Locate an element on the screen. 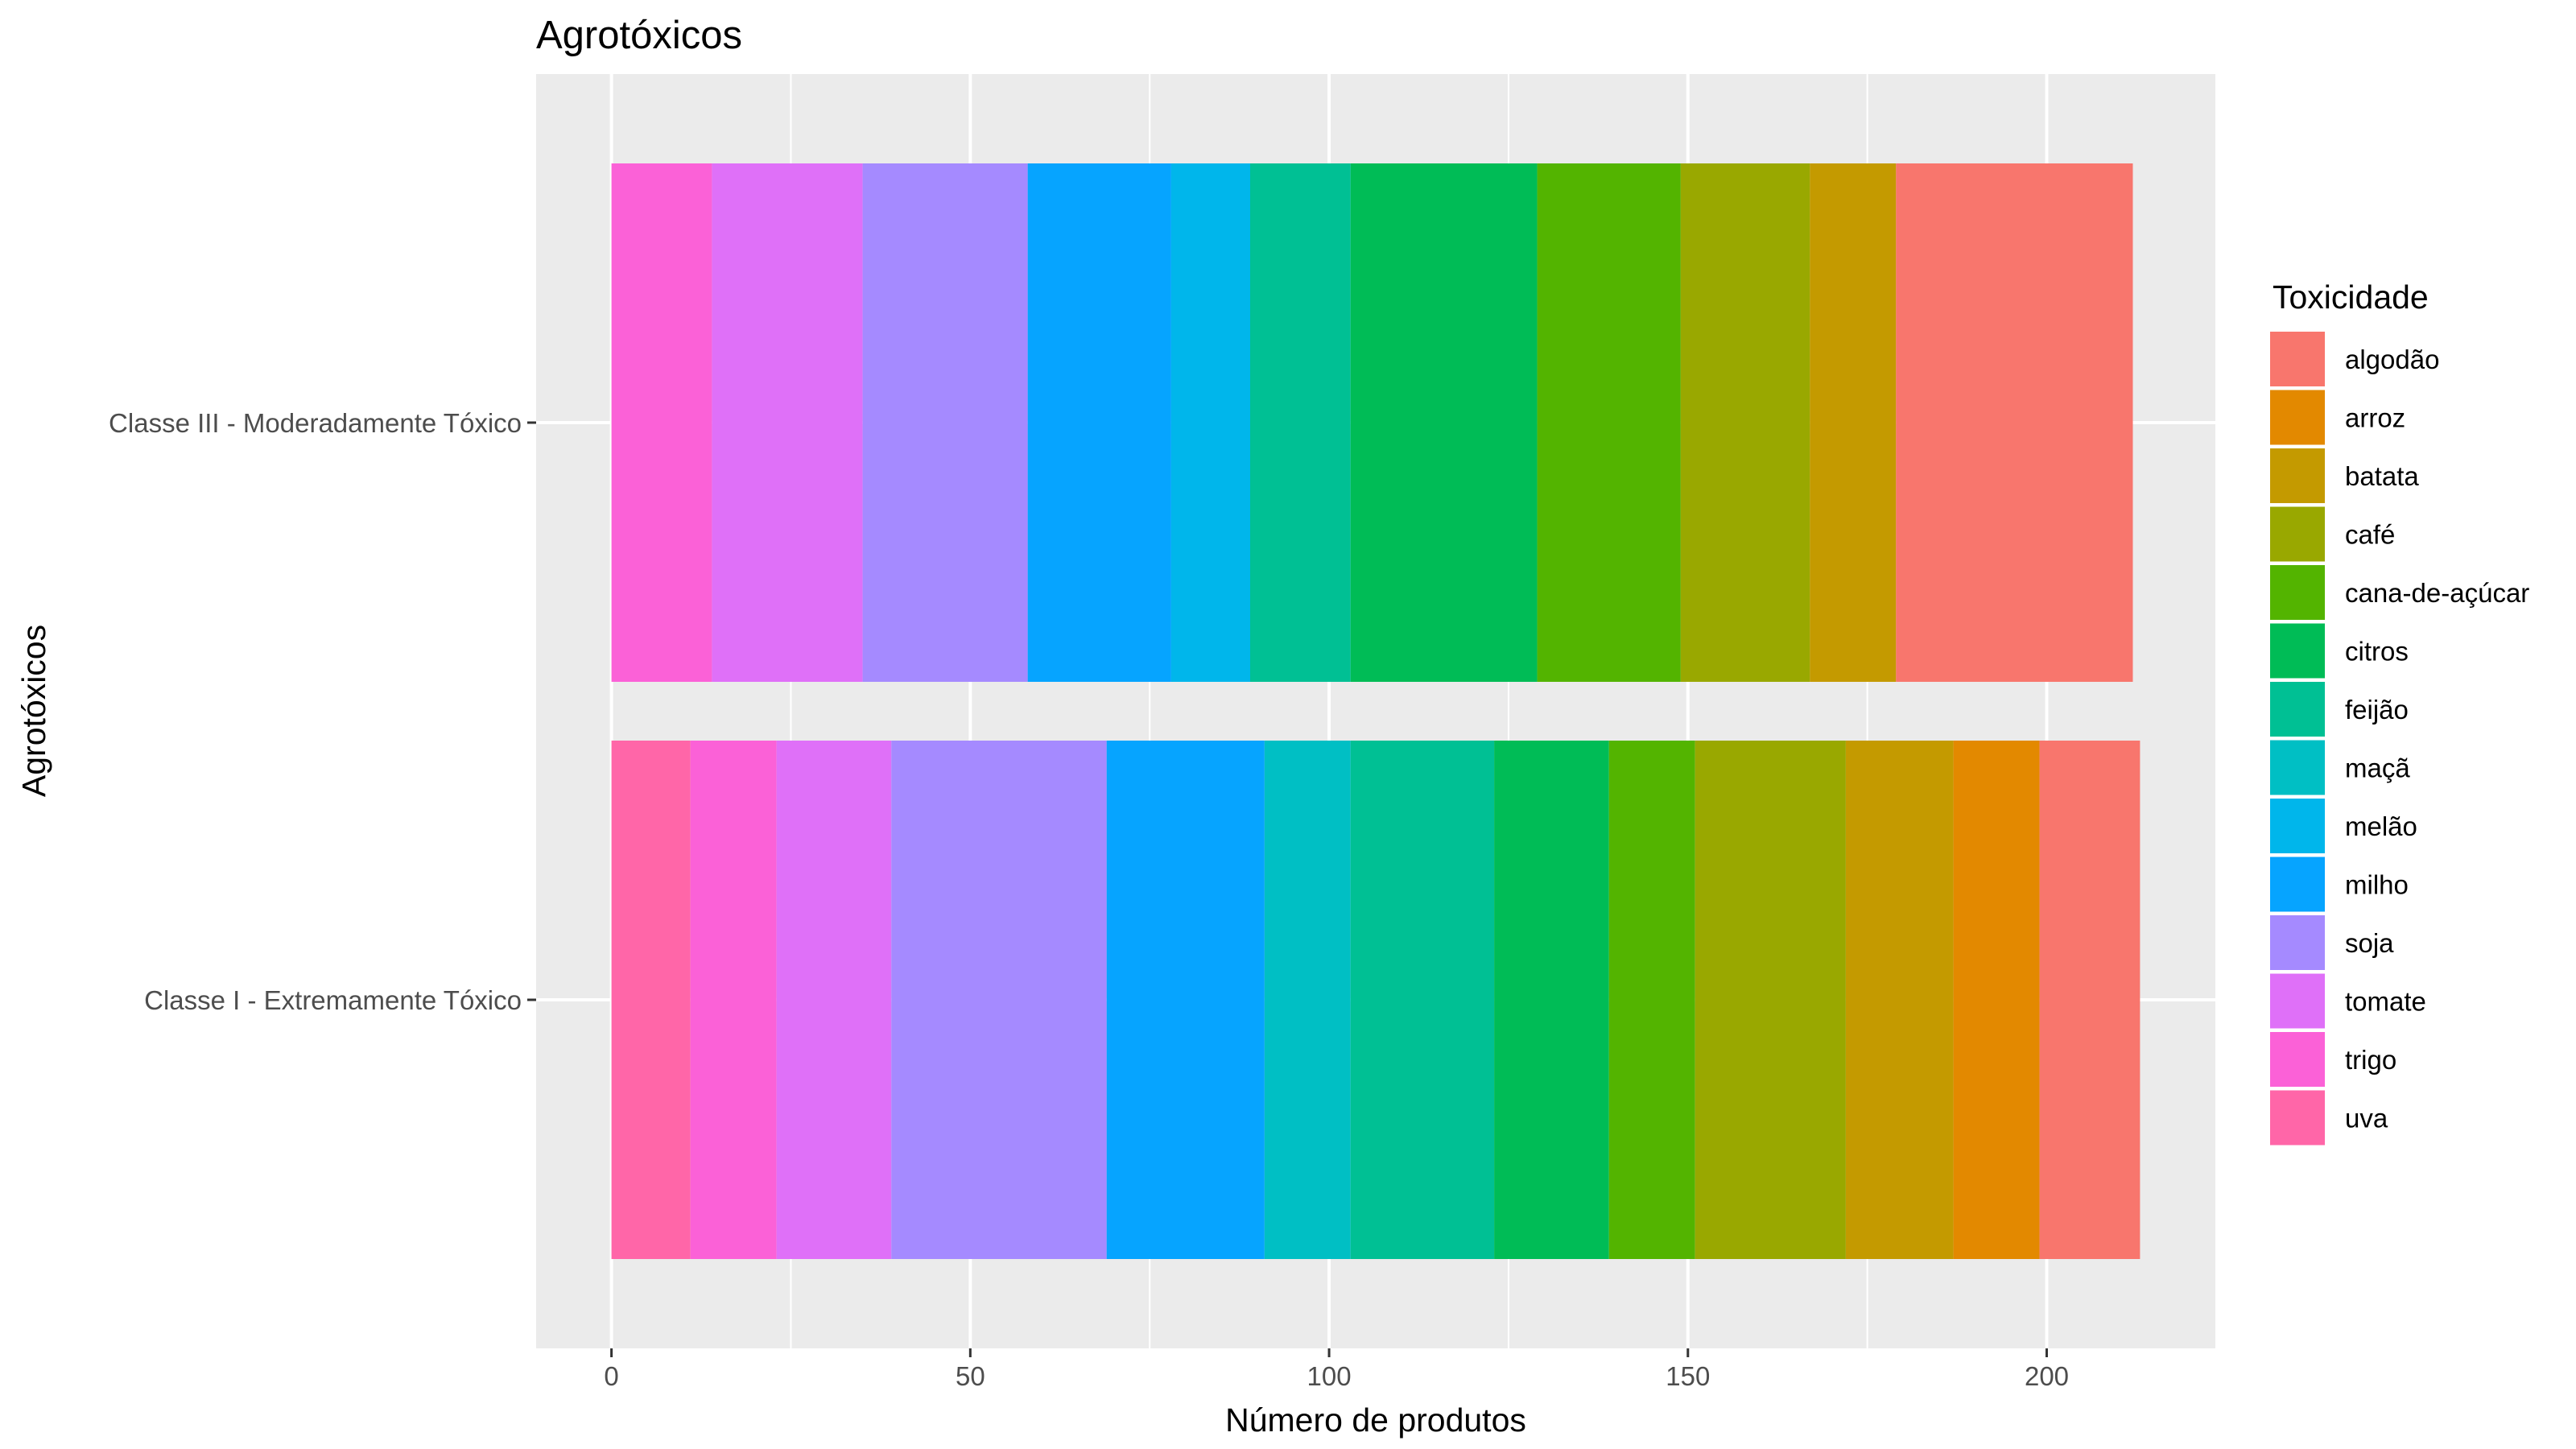 Image resolution: width=2576 pixels, height=1449 pixels. x-tick-label: 0 is located at coordinates (611, 1376).